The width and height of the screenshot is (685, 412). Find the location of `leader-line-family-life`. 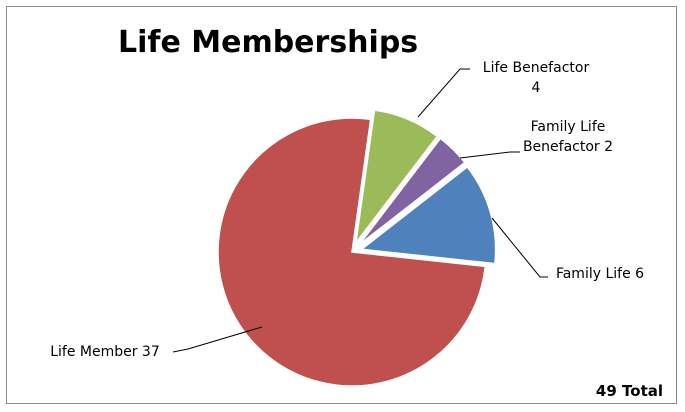

leader-line-family-life is located at coordinates (519, 247).